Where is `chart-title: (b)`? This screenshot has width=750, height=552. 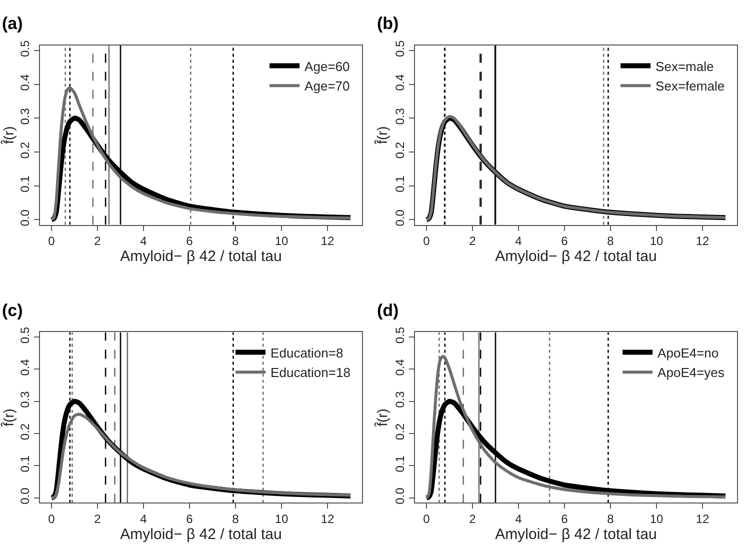
chart-title: (b) is located at coordinates (388, 23).